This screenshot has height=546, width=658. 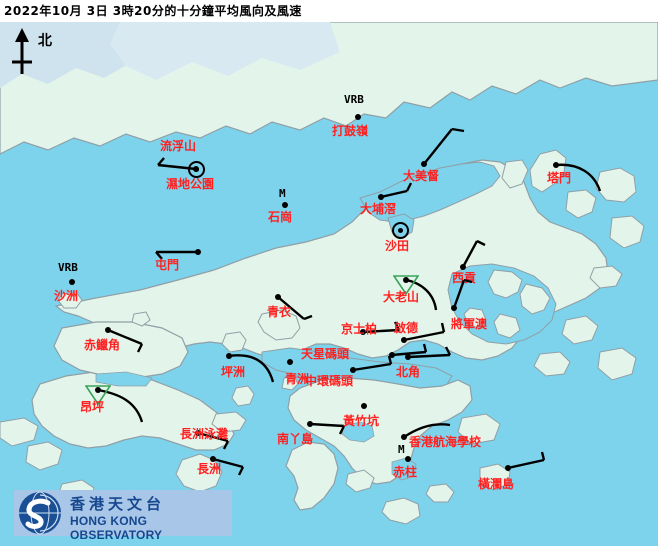 What do you see at coordinates (580, 330) in the screenshot?
I see `ne-islet-small-b` at bounding box center [580, 330].